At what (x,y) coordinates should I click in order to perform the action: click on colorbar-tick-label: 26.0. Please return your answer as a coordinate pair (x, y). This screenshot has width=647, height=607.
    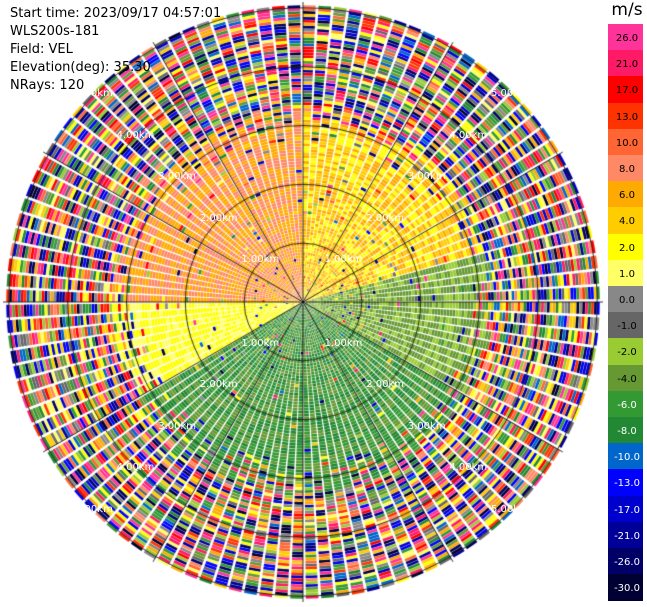
    Looking at the image, I should click on (627, 38).